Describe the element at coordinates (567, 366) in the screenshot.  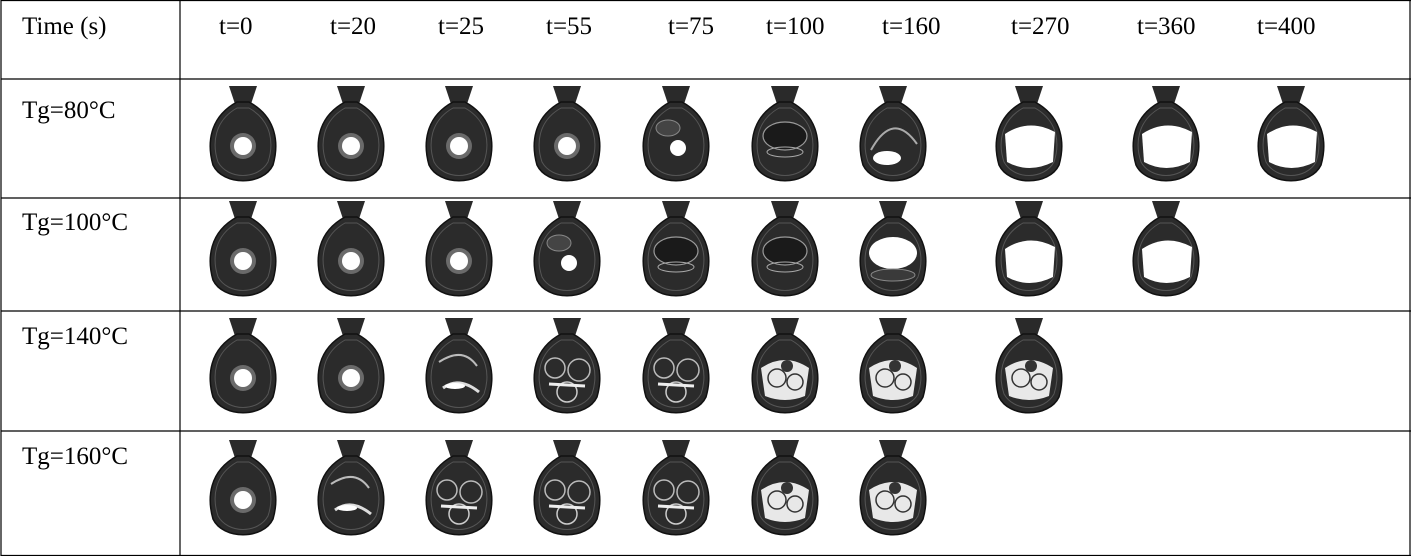
I see `droplet-frame-r2-c3` at that location.